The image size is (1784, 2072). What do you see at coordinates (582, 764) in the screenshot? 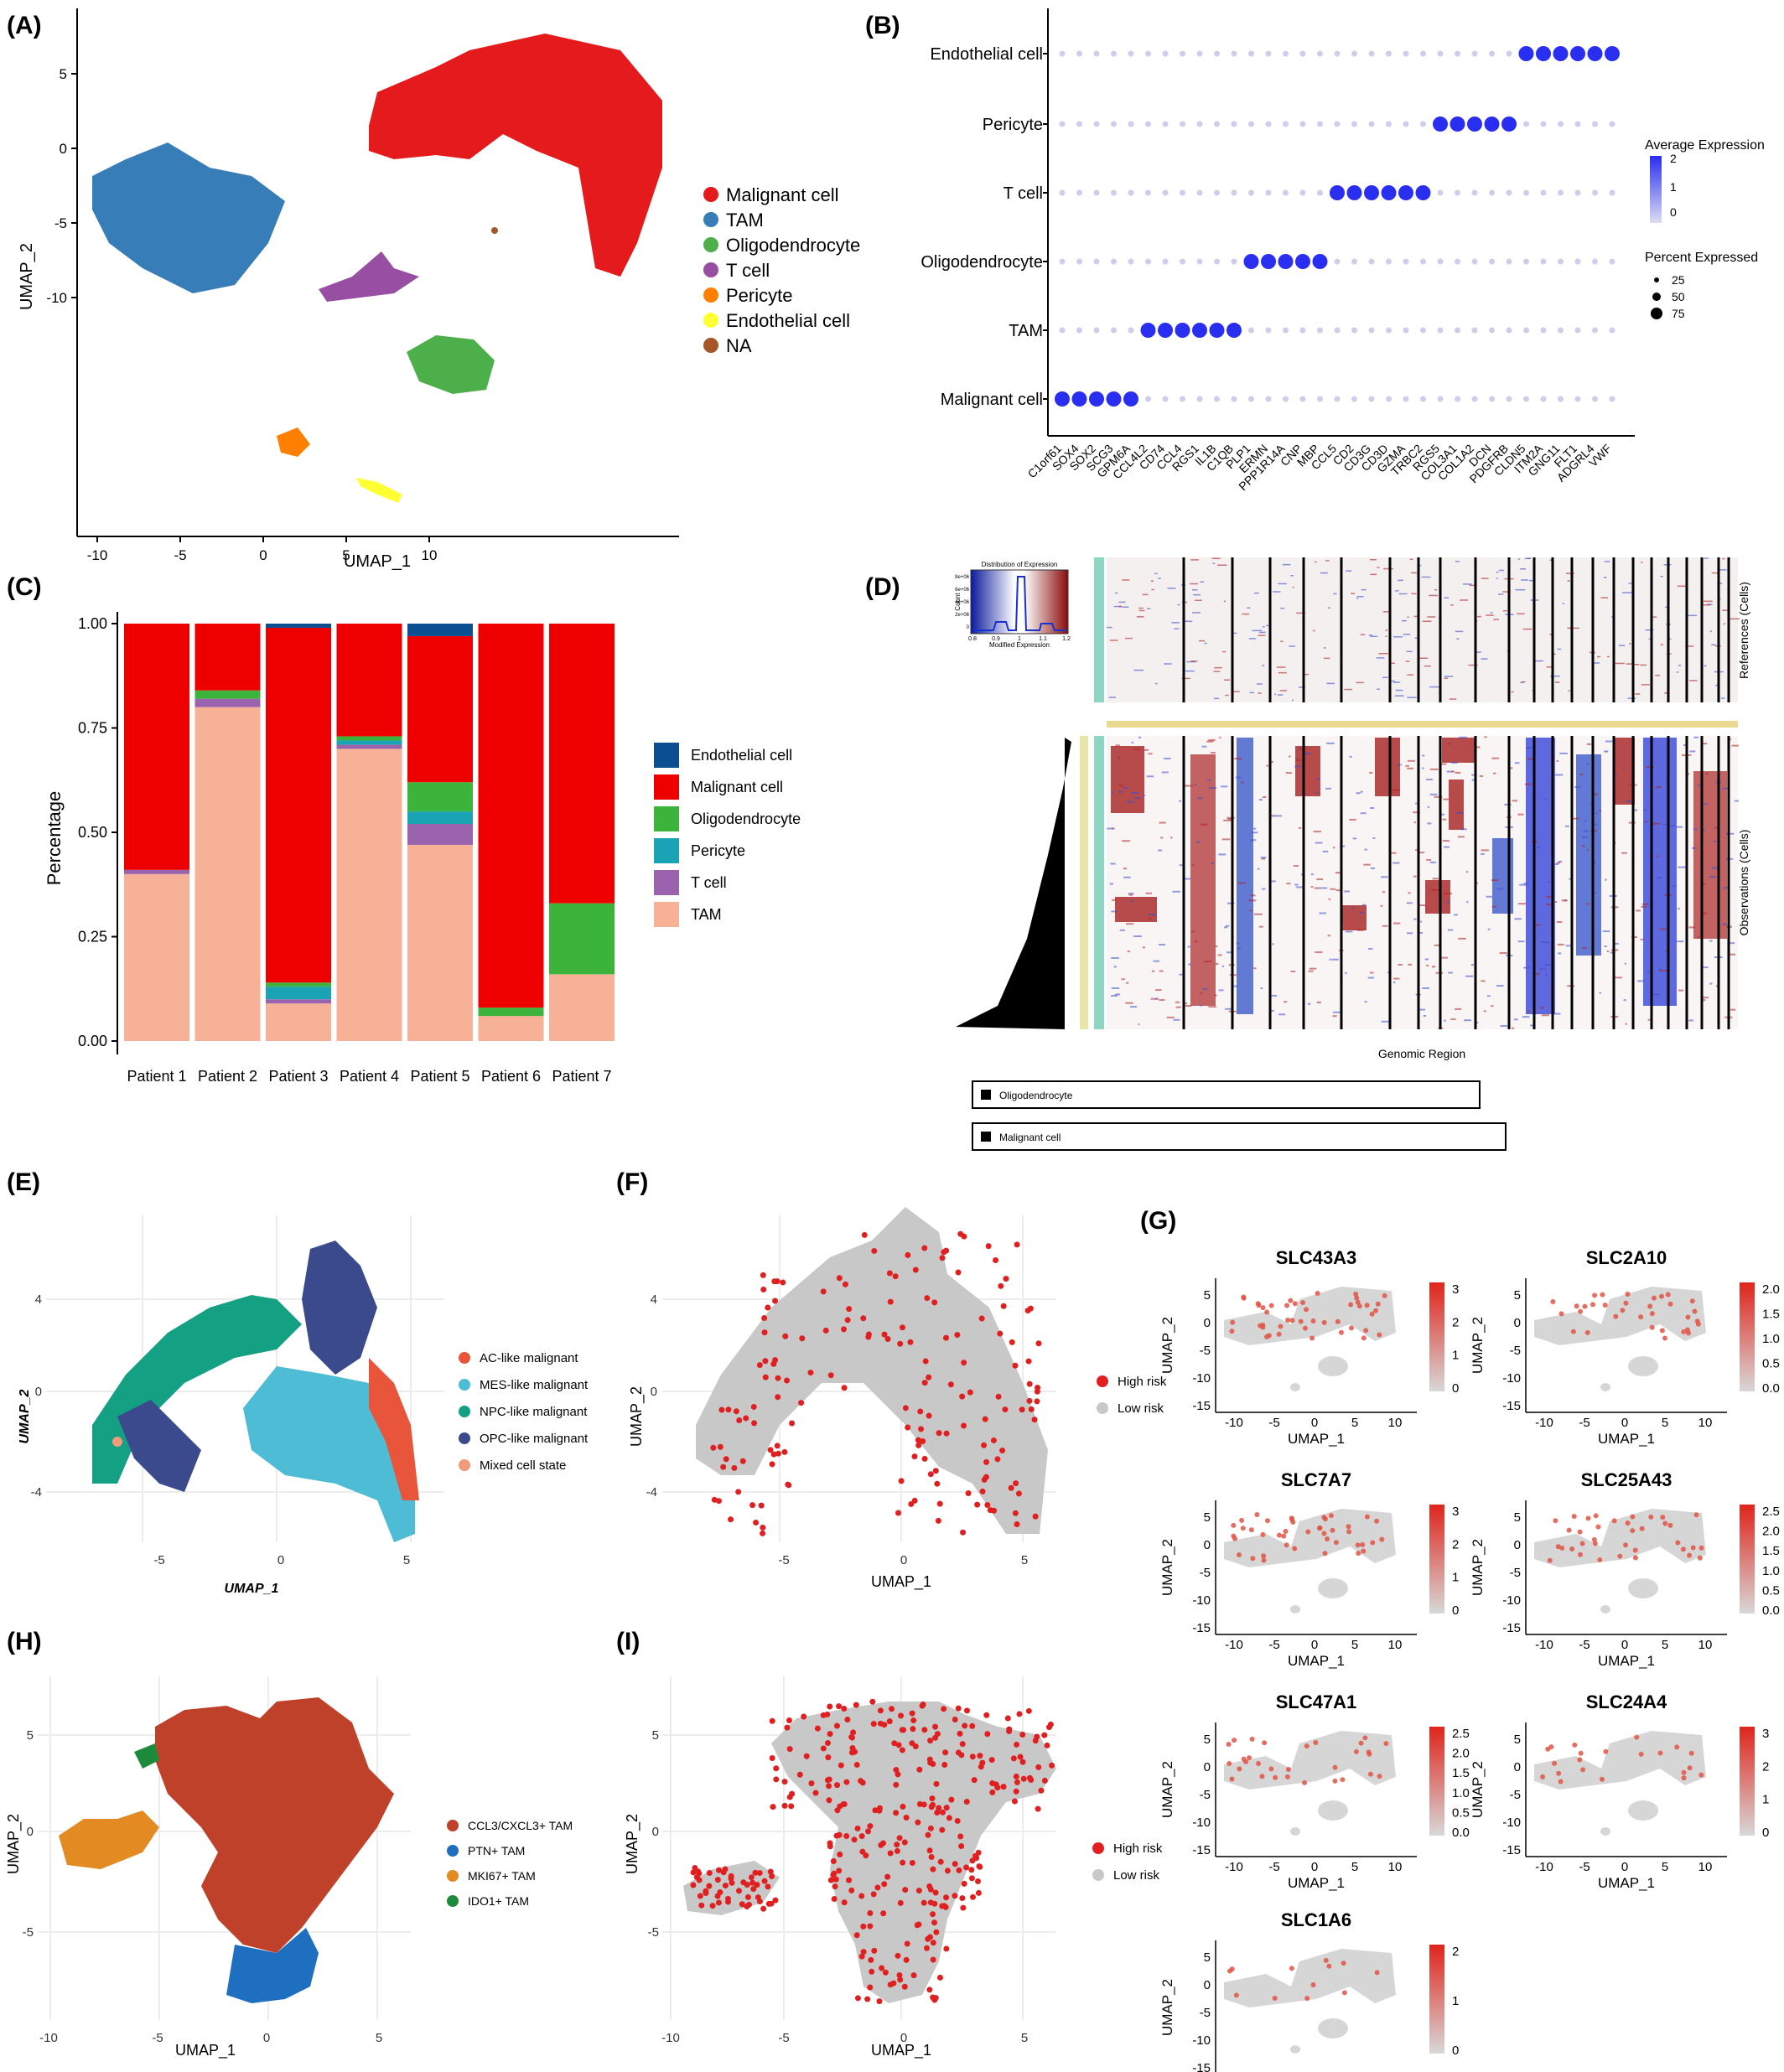
I see `bar-segment` at bounding box center [582, 764].